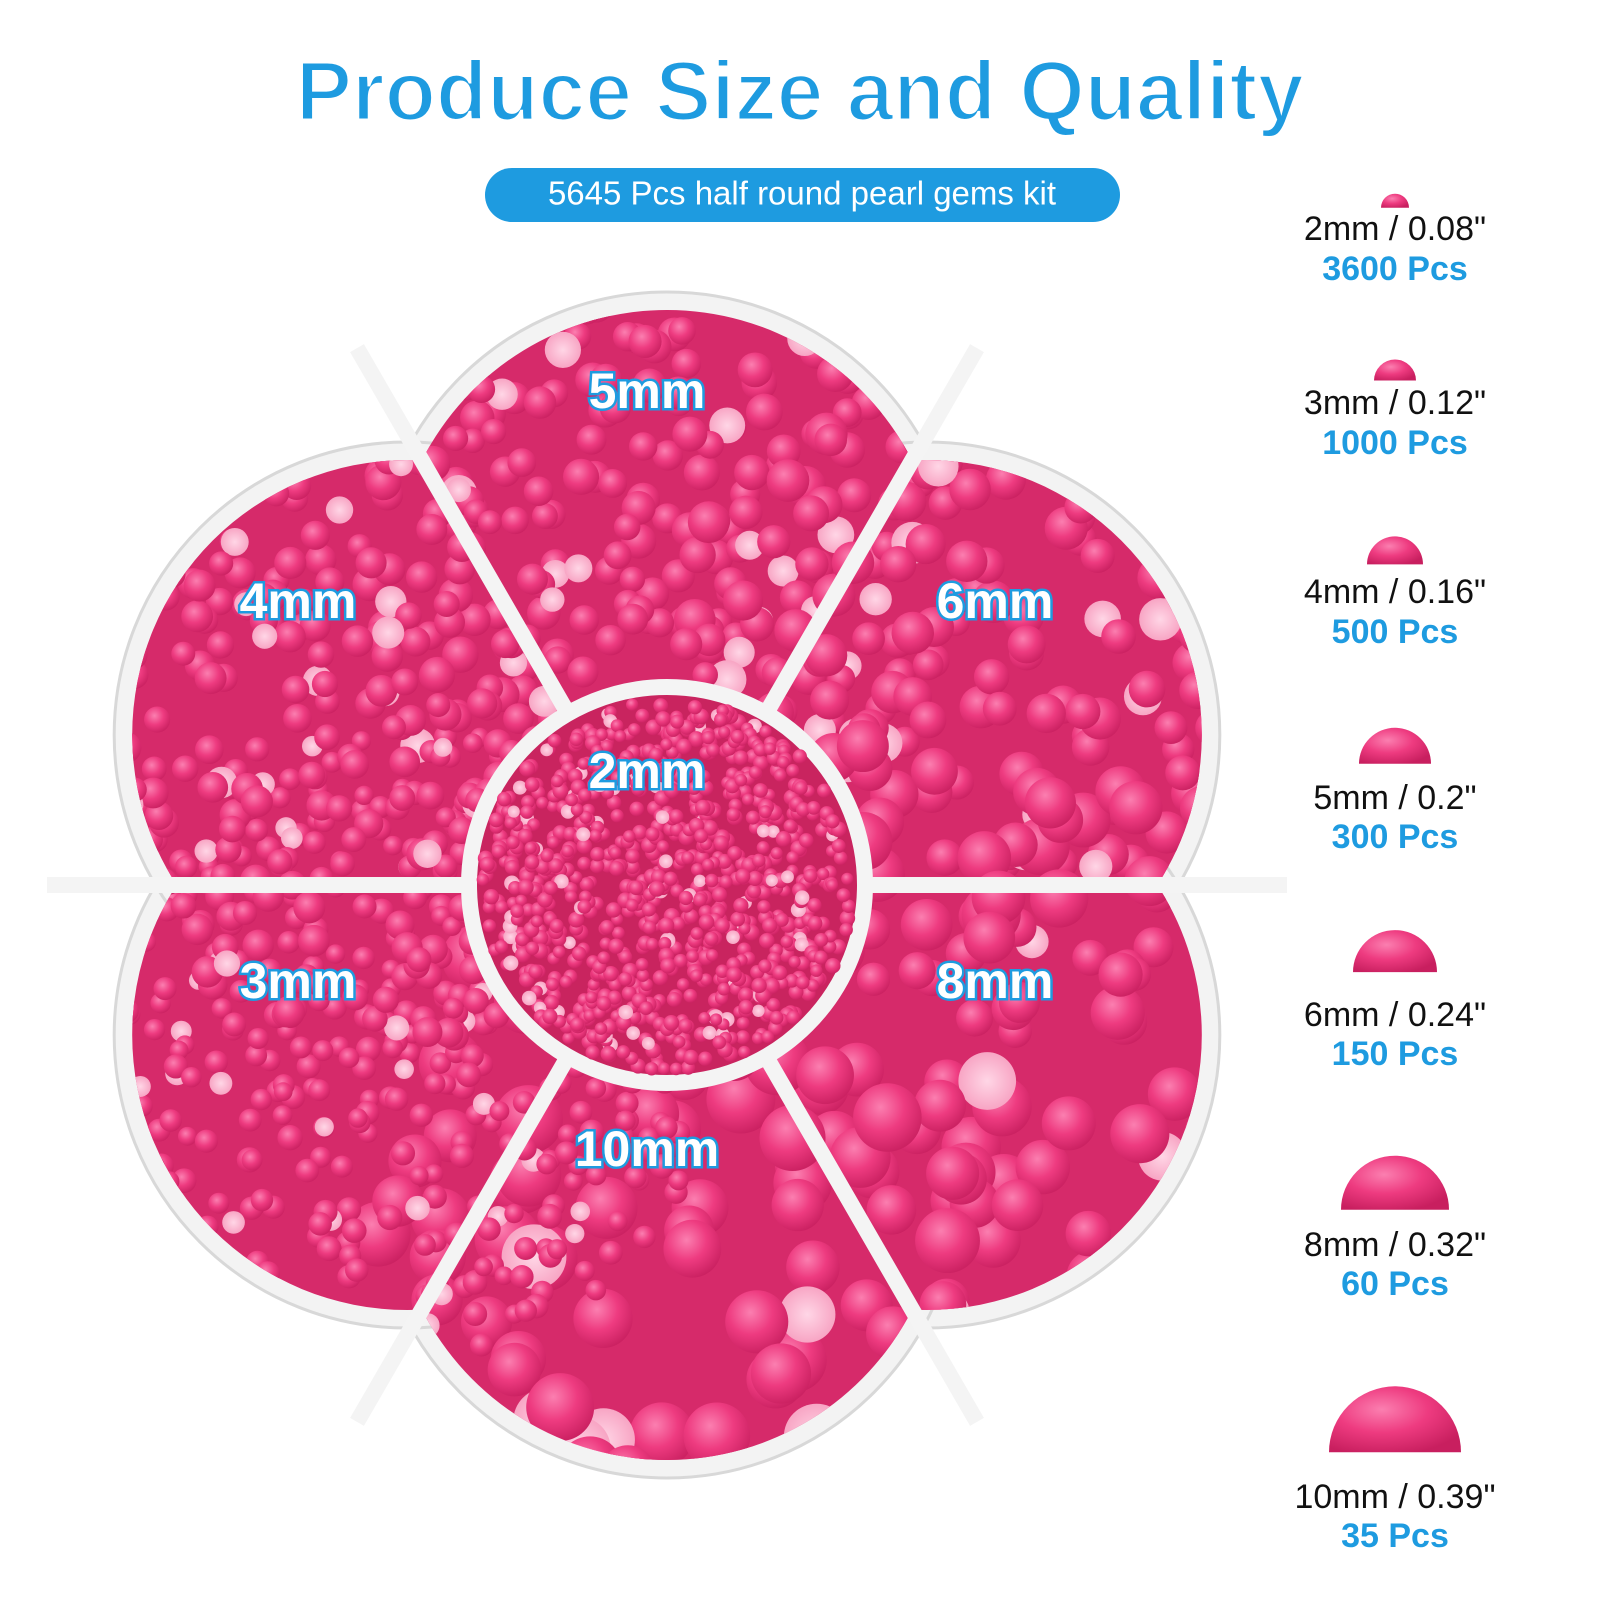 This screenshot has width=1600, height=1600. Describe the element at coordinates (1395, 403) in the screenshot. I see `size-label: 3mm / 0.12"` at that location.